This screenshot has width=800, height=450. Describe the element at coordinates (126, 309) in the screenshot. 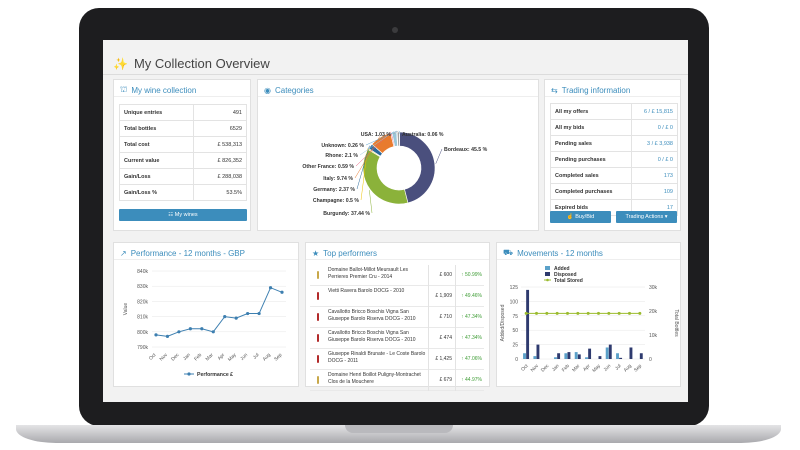

I see `y-axis-label: Value` at that location.